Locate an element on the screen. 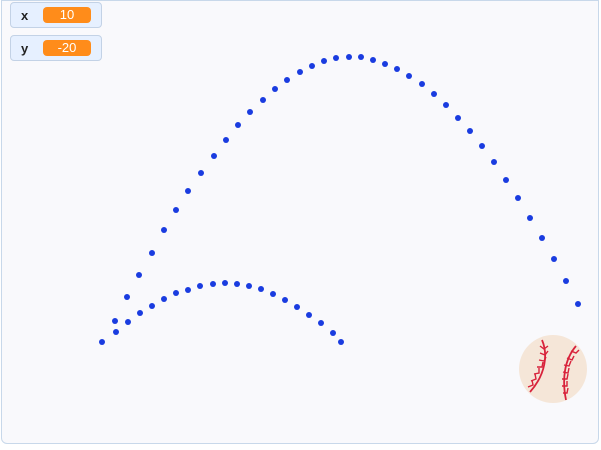 The height and width of the screenshot is (450, 601). variable-monitor-x: x 10 is located at coordinates (56, 15).